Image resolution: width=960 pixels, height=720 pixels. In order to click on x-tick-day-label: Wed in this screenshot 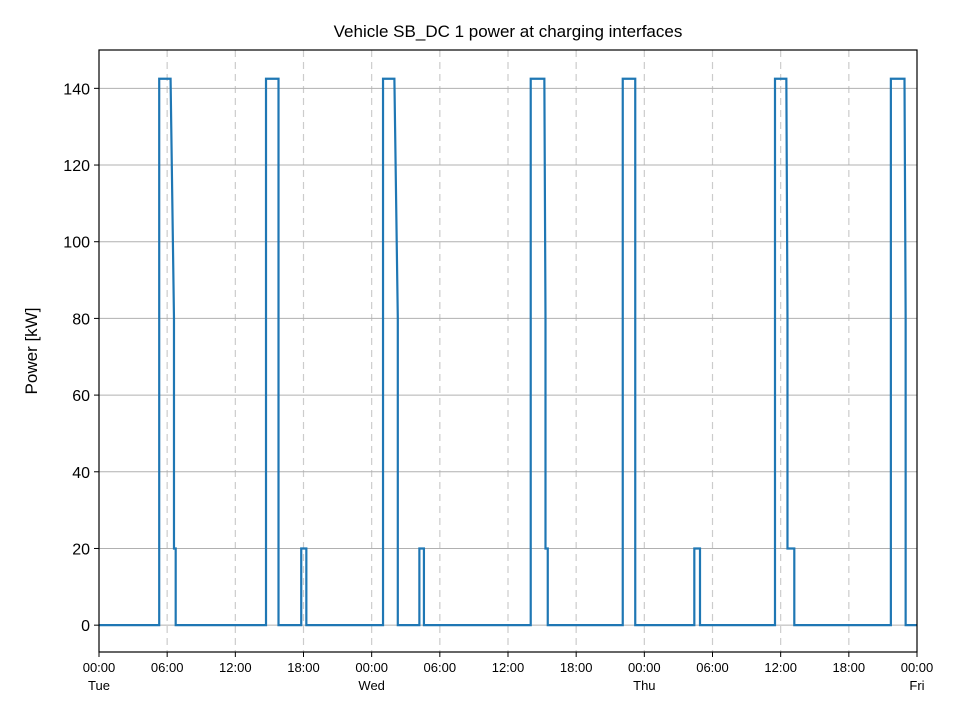, I will do `click(371, 685)`.